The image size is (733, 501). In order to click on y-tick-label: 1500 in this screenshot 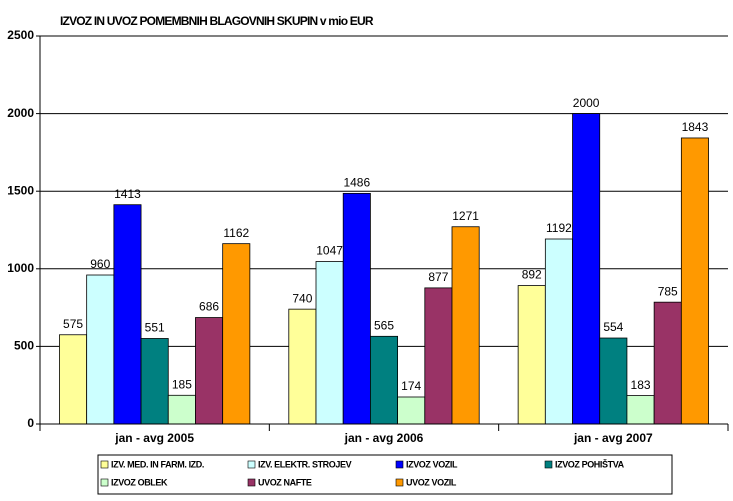, I will do `click(20, 190)`.